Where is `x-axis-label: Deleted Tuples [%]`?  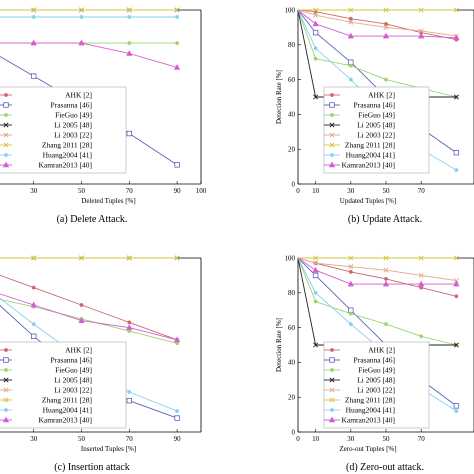 x-axis-label: Deleted Tuples [%] is located at coordinates (108, 201).